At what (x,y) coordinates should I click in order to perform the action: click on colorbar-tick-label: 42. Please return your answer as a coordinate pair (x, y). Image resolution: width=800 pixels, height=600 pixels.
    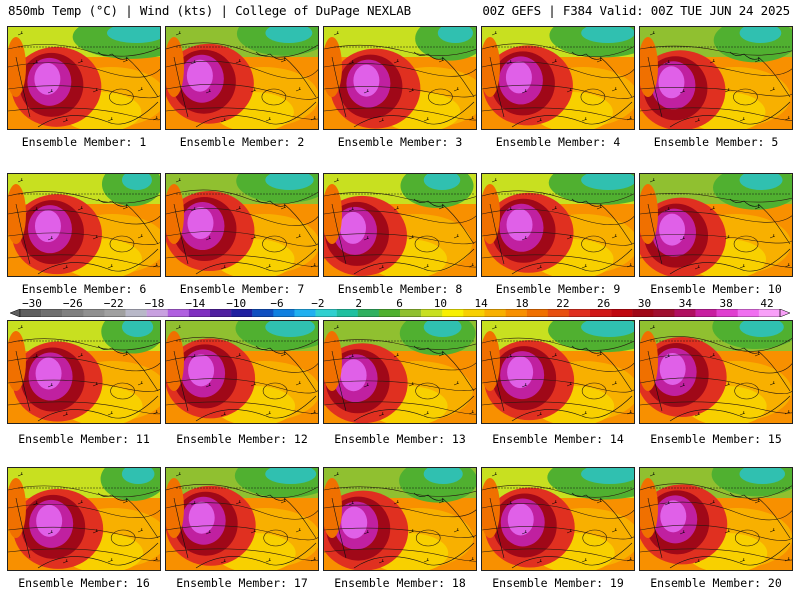
    Looking at the image, I should click on (767, 303).